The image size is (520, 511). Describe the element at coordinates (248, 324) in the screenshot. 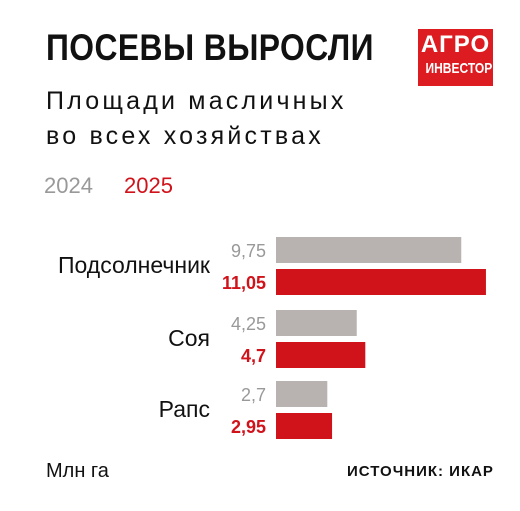

I see `value-label-soy-2024: 4,25` at that location.